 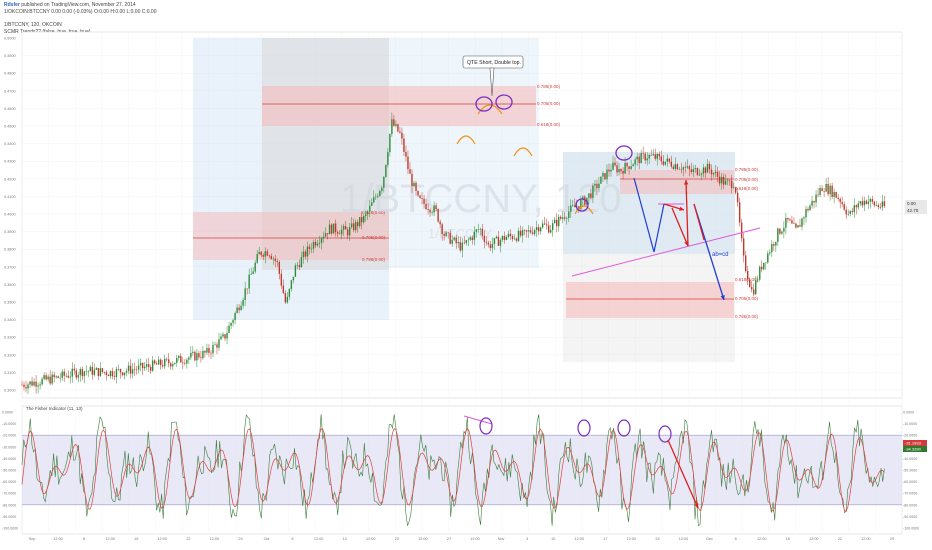 What do you see at coordinates (464, 153) in the screenshot?
I see `fib-box-b` at bounding box center [464, 153].